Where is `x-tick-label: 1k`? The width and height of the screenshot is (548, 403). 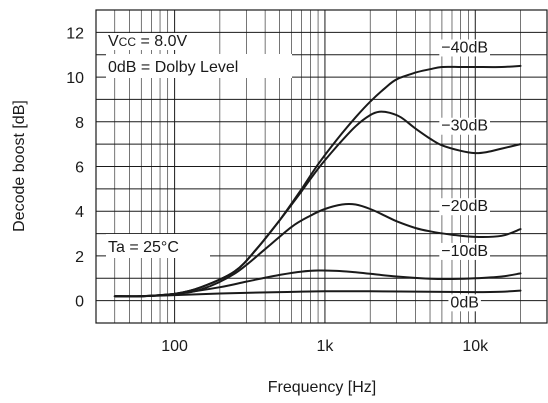
x-tick-label: 1k is located at coordinates (325, 346).